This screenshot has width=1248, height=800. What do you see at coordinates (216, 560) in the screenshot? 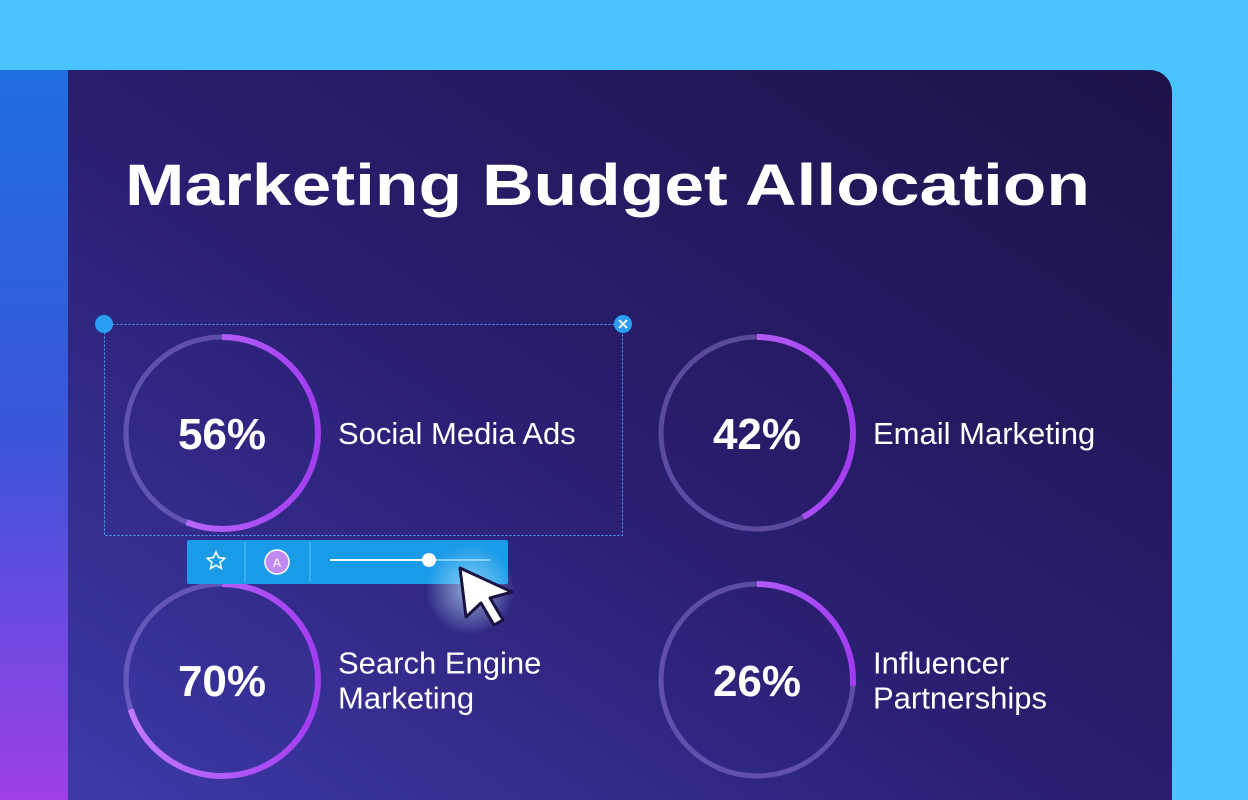
I see `star-button` at bounding box center [216, 560].